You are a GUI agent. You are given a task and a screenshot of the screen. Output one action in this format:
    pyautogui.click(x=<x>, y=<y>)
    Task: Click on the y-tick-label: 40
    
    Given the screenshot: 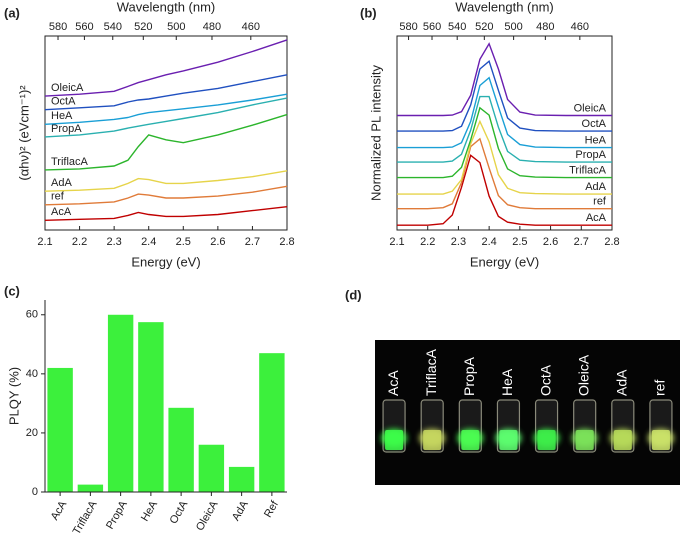 What is the action you would take?
    pyautogui.click(x=32, y=374)
    